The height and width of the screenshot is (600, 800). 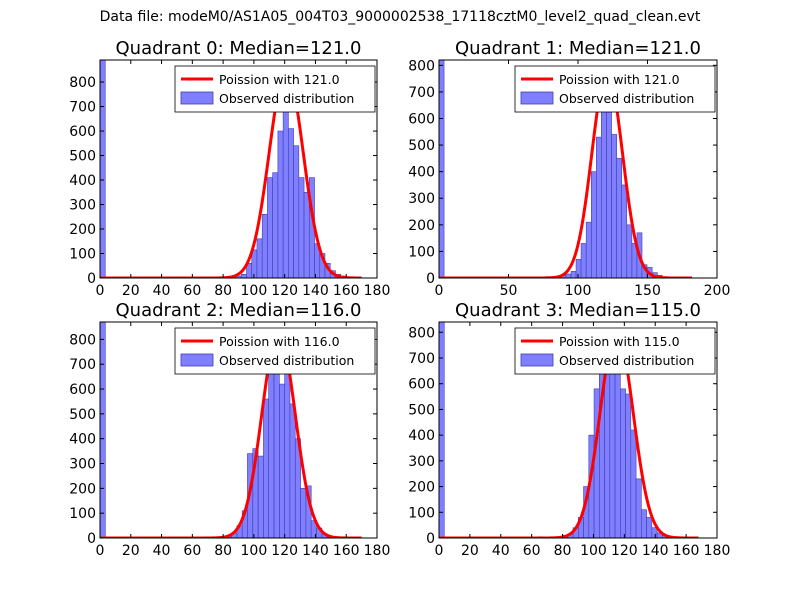 I want to click on y-tick-label: 200, so click(x=421, y=226).